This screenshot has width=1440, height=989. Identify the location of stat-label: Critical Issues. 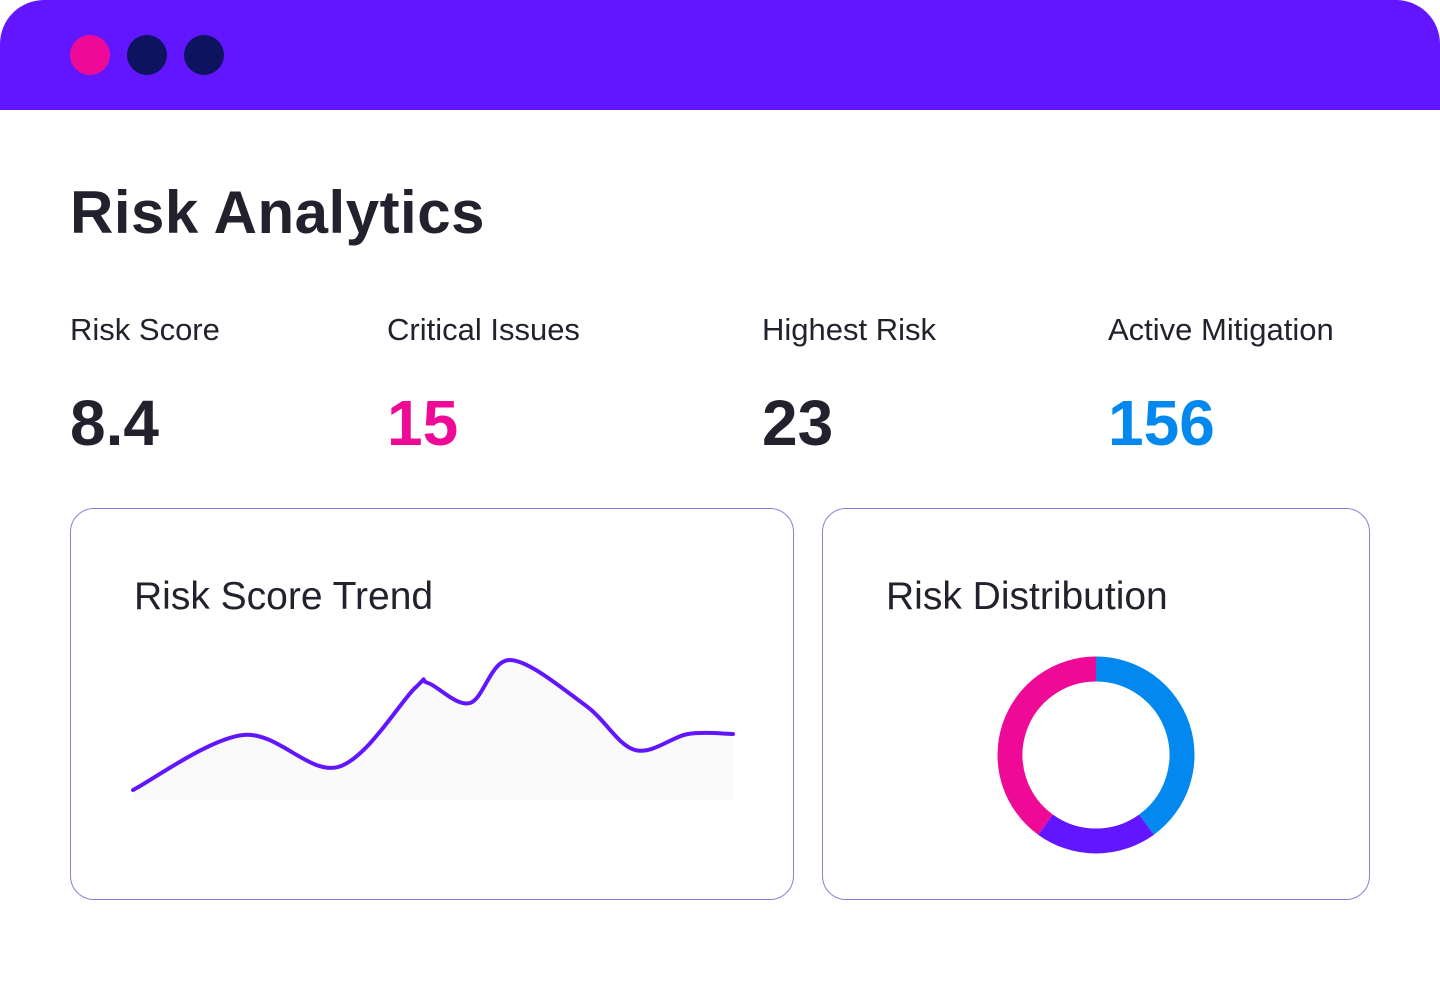
(483, 329).